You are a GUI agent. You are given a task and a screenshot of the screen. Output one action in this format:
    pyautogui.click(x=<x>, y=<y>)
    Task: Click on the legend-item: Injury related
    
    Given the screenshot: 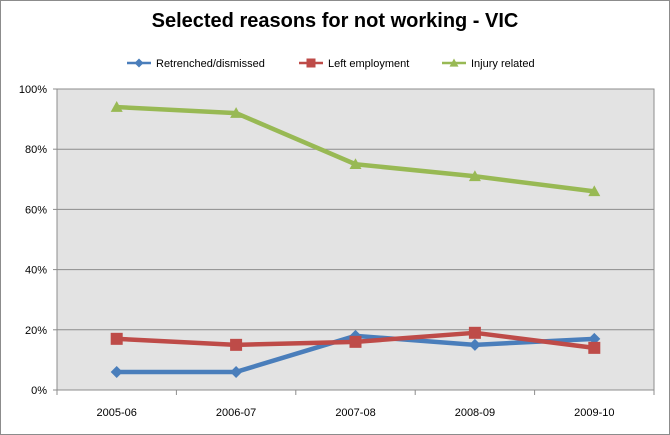 What is the action you would take?
    pyautogui.click(x=488, y=64)
    